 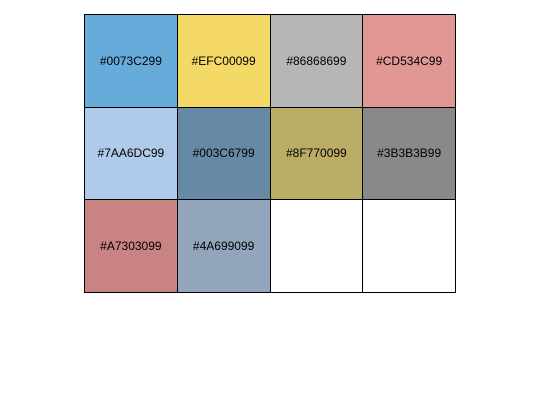 I want to click on swatch-hex-label: #CD534C99, so click(x=409, y=60).